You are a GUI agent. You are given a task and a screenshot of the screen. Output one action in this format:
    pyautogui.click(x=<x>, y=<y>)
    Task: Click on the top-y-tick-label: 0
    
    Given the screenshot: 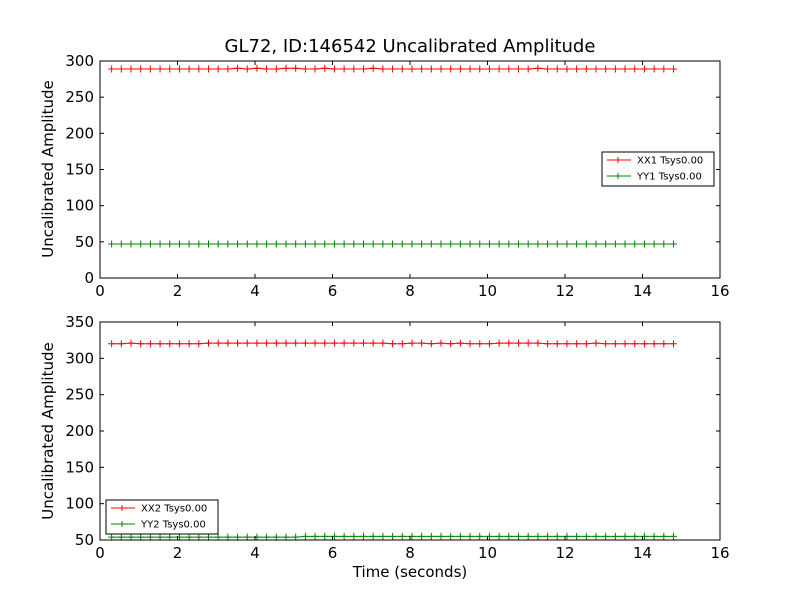 What is the action you would take?
    pyautogui.click(x=89, y=278)
    